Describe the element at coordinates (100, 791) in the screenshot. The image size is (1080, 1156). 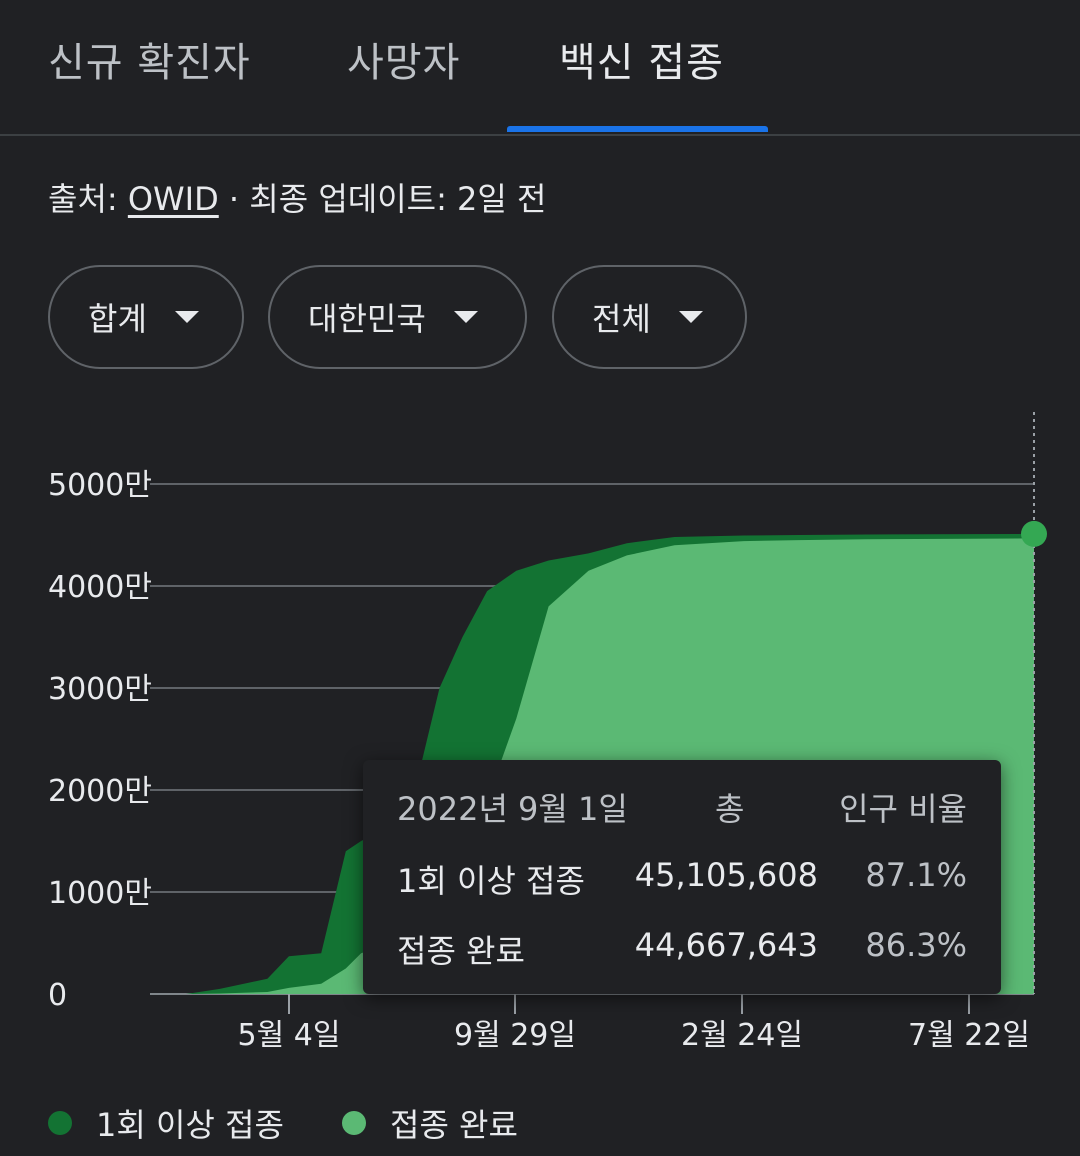
I see `y-tick-label: 2000만` at that location.